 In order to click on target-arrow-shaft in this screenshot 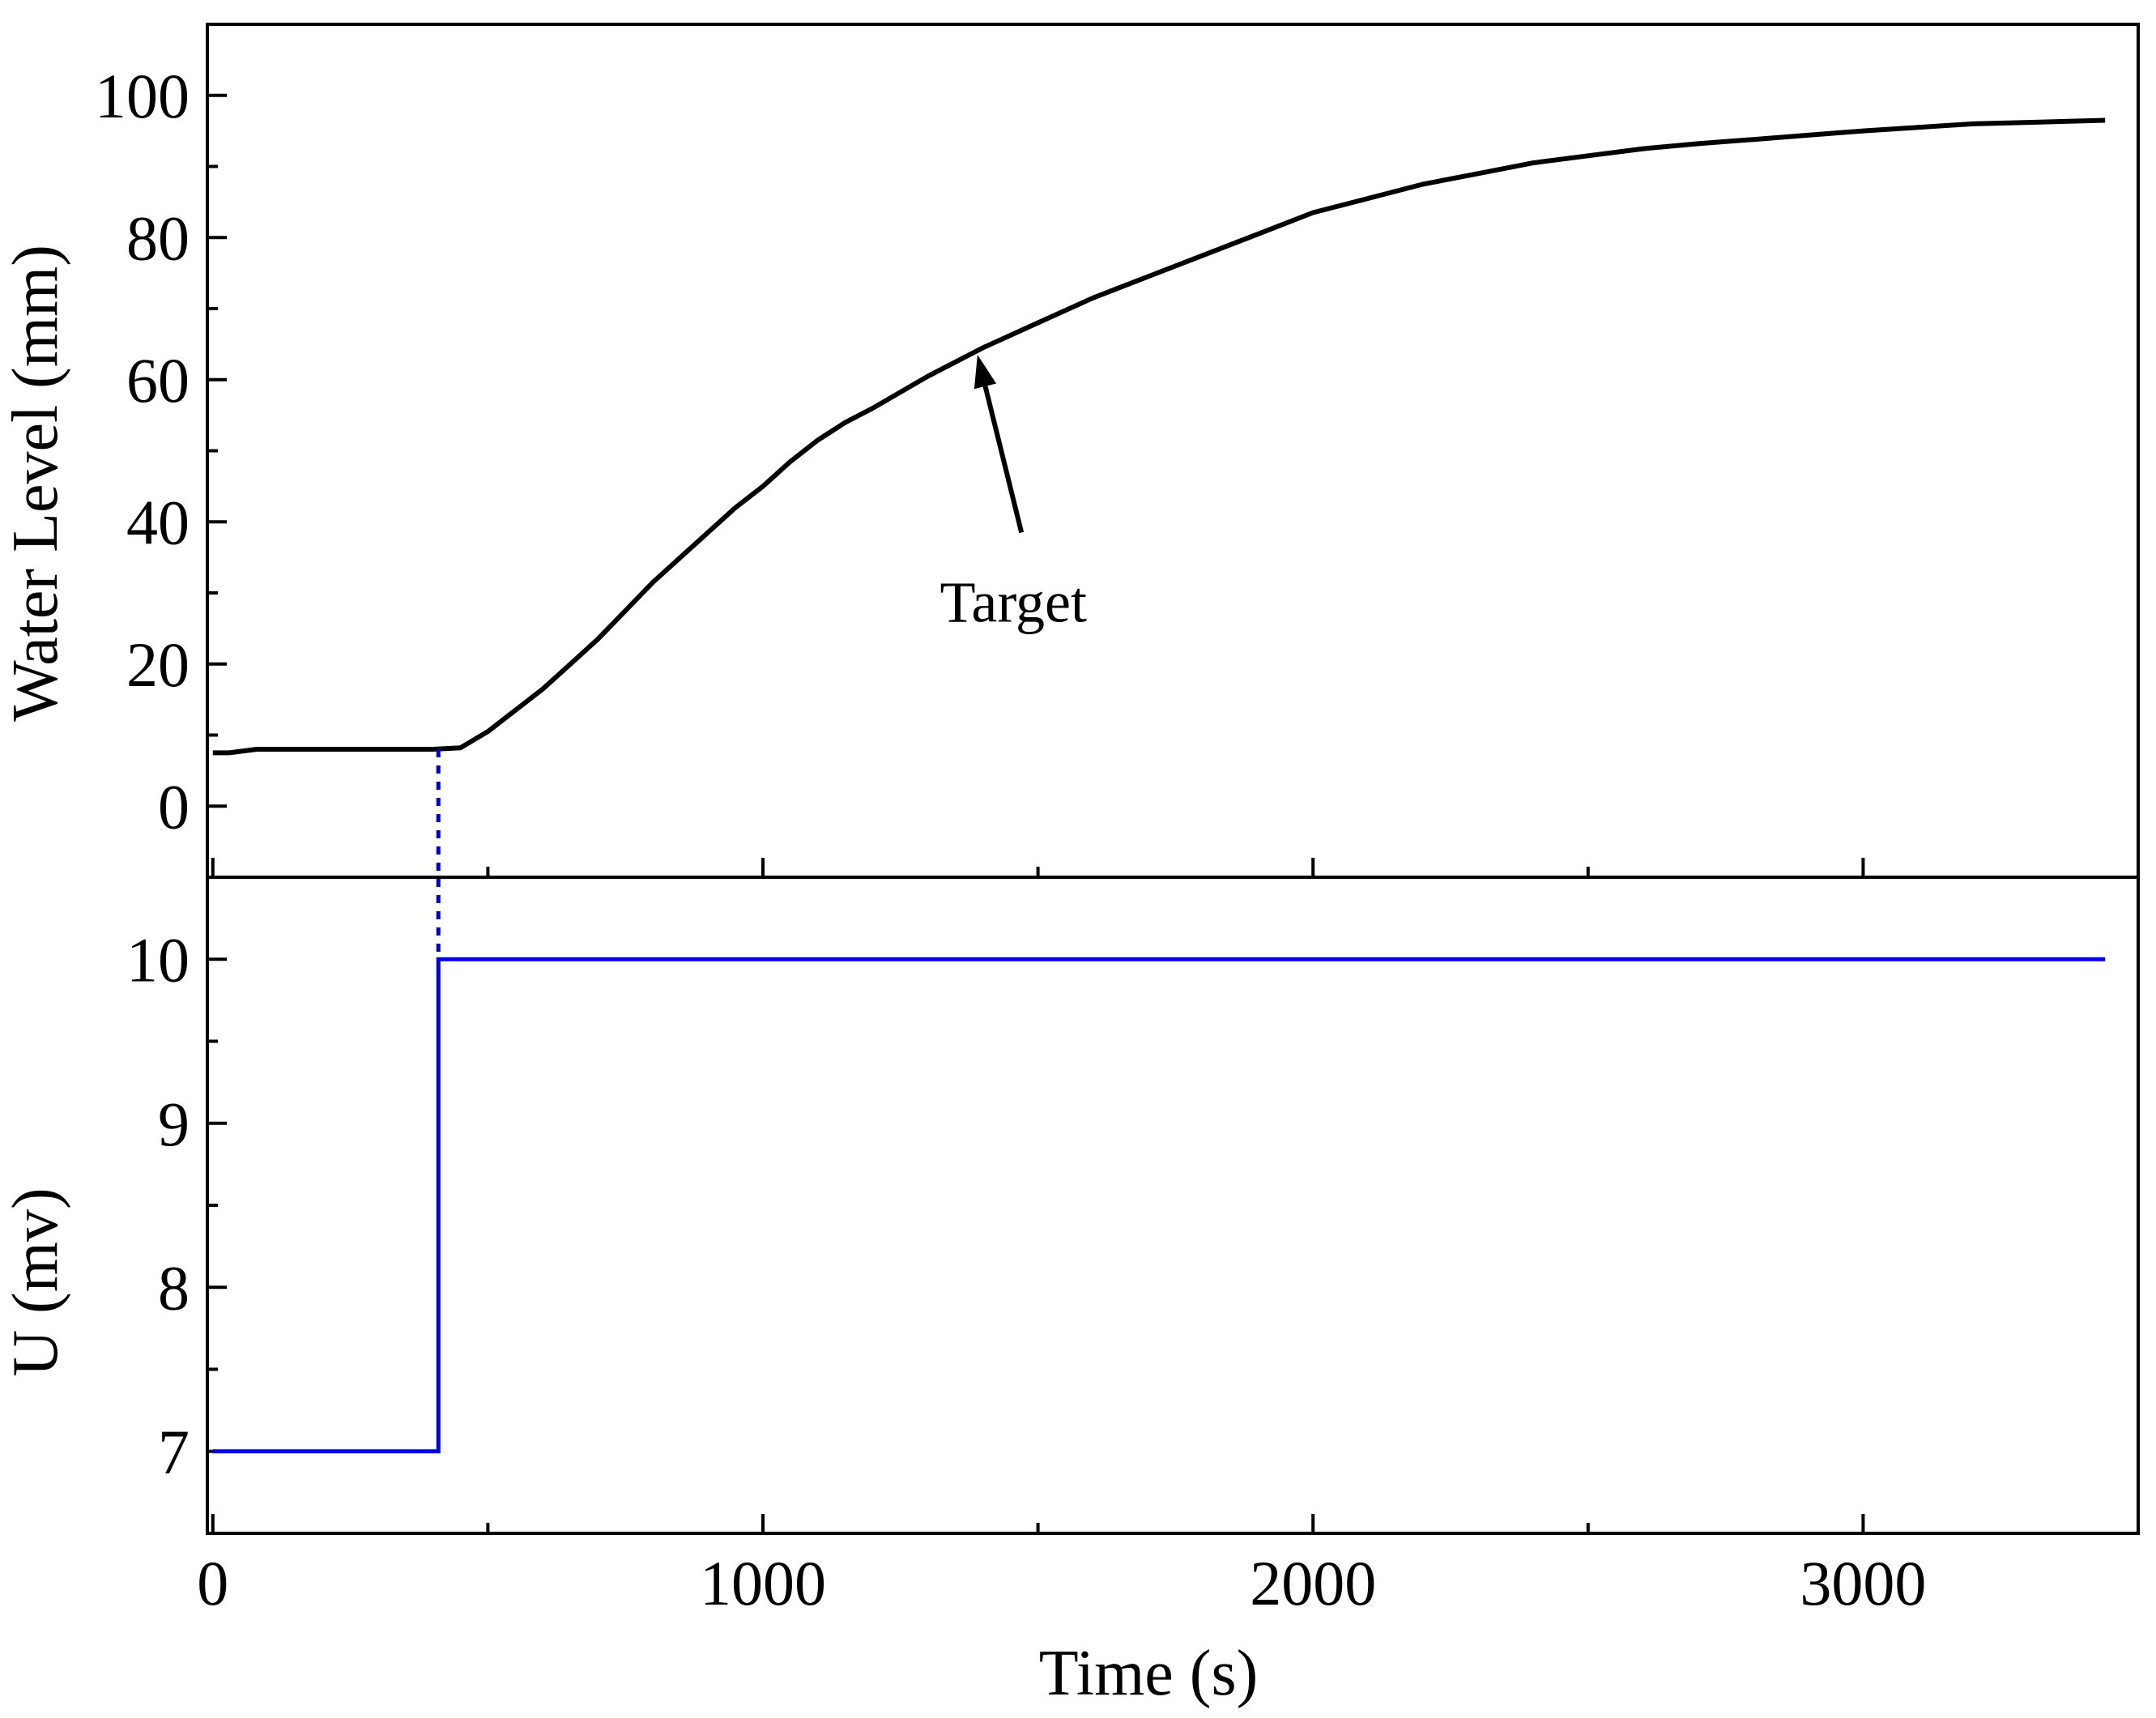, I will do `click(1003, 460)`.